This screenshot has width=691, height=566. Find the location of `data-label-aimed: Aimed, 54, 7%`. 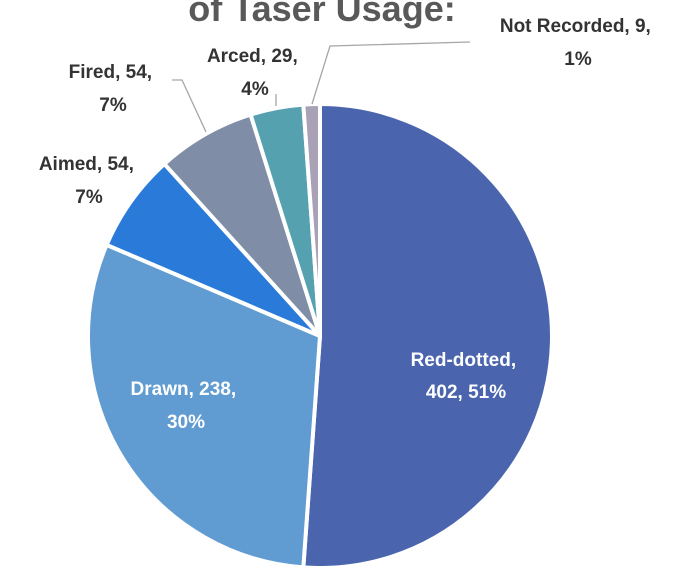

data-label-aimed: Aimed, 54, 7% is located at coordinates (89, 181).